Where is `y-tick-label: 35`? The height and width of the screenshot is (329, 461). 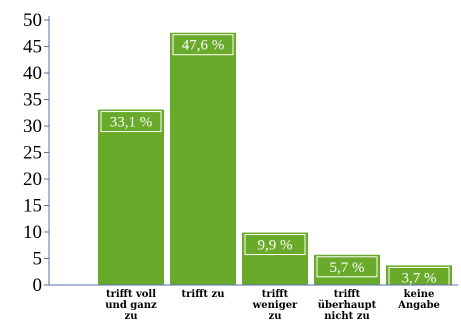 y-tick-label: 35 is located at coordinates (32, 100).